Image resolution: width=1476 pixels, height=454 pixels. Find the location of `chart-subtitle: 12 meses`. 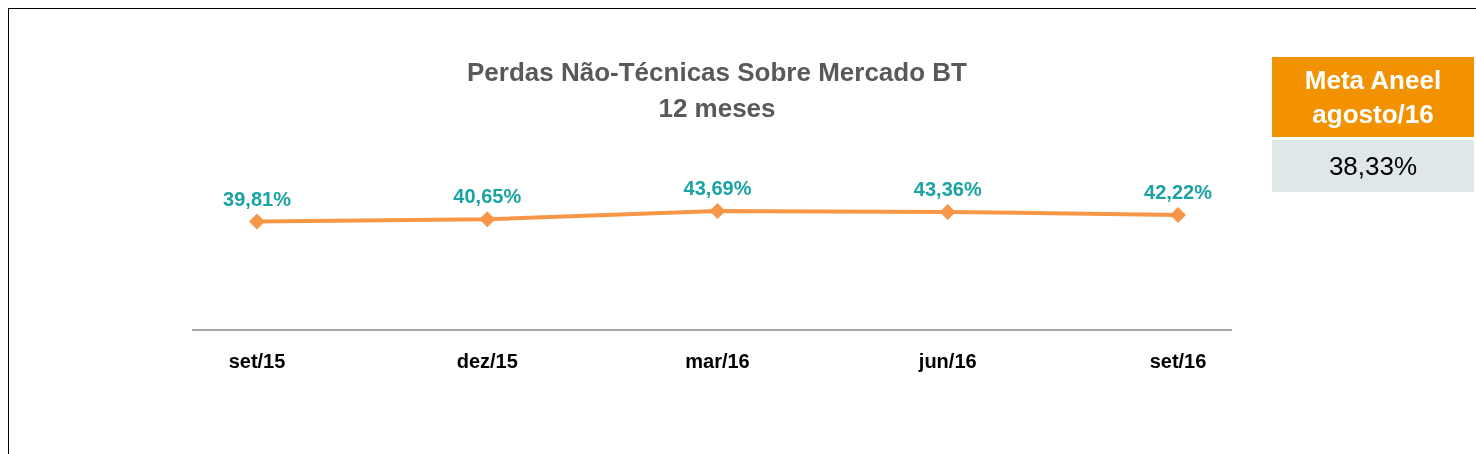

chart-subtitle: 12 meses is located at coordinates (717, 108).